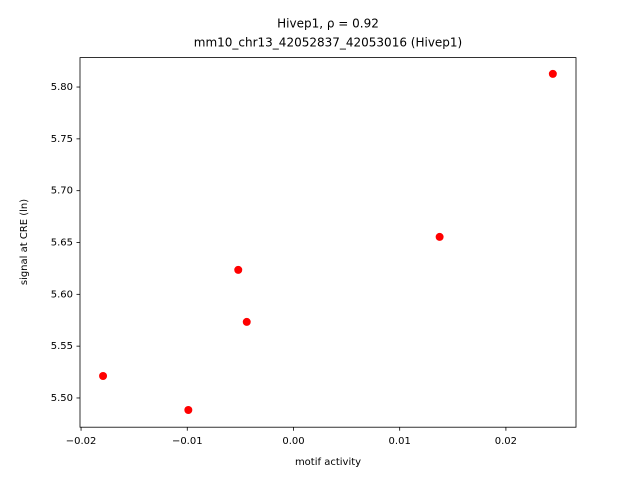  What do you see at coordinates (506, 441) in the screenshot?
I see `x-tick-label: 0.02` at bounding box center [506, 441].